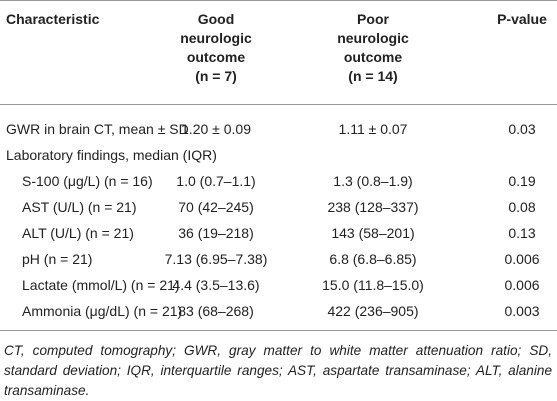 The width and height of the screenshot is (557, 401). Describe the element at coordinates (216, 259) in the screenshot. I see `cell: 7.13 (6.95–7.38)` at that location.